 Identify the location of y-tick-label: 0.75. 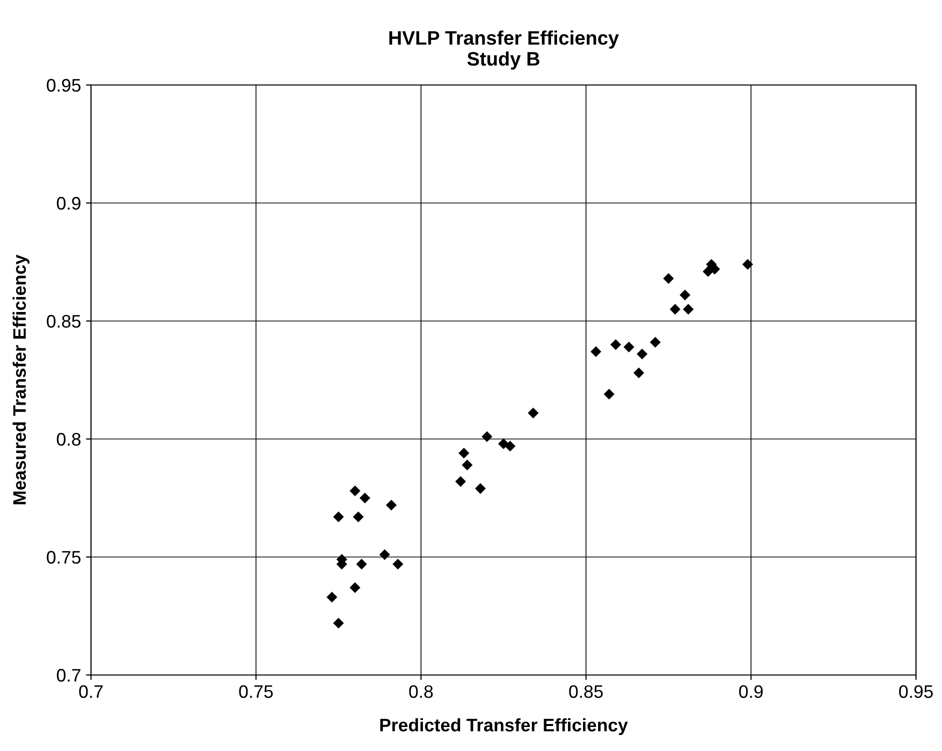
(63, 557).